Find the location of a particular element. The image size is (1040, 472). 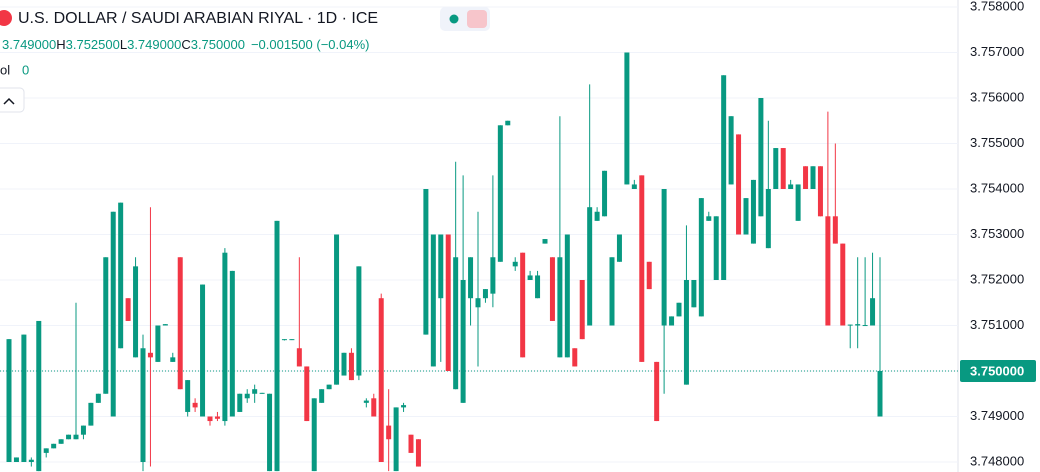

y-tick-label: 3.756000 is located at coordinates (997, 96).